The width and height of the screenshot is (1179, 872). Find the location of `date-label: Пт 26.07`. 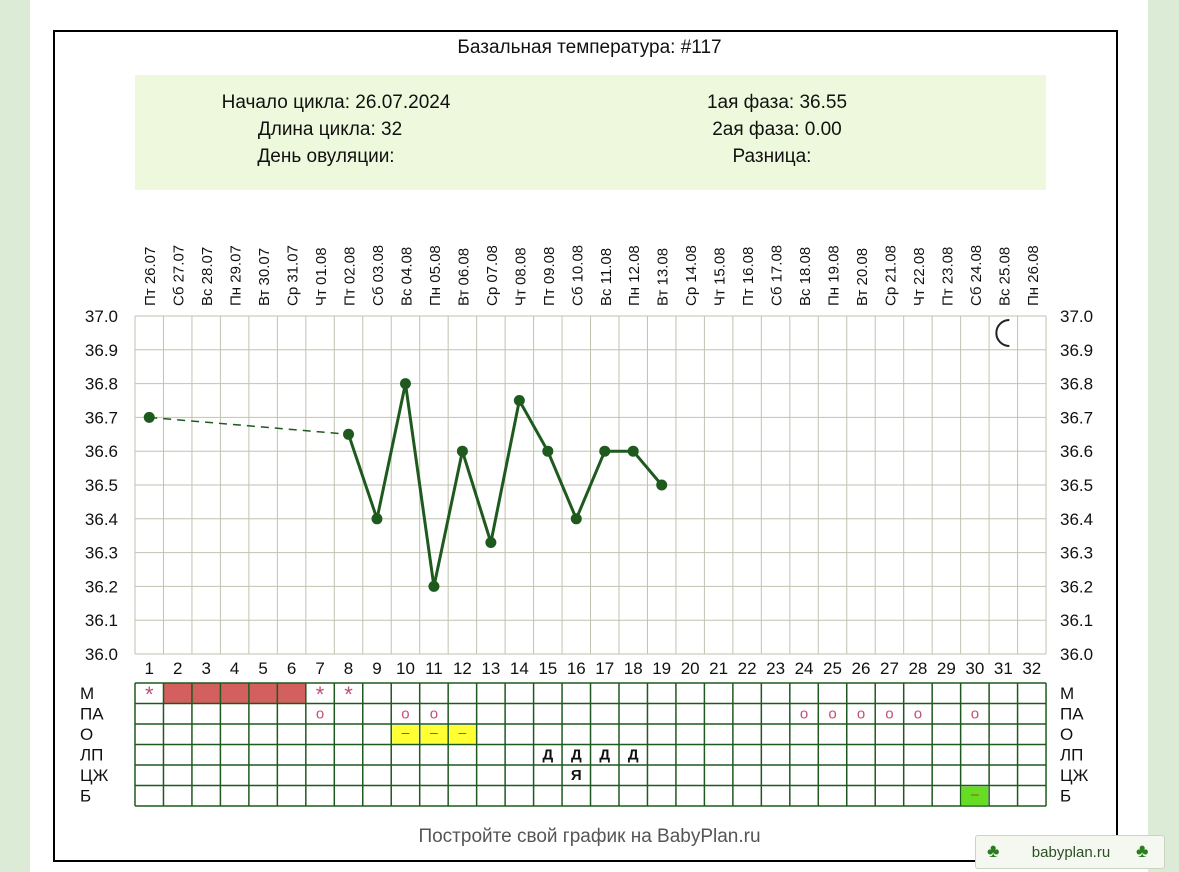

date-label: Пт 26.07 is located at coordinates (150, 276).